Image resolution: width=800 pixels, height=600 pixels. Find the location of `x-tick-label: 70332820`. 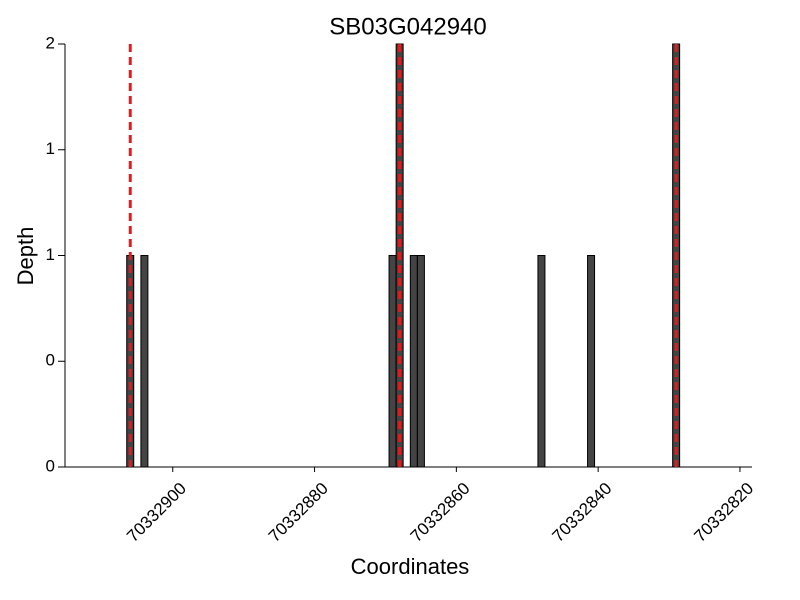

x-tick-label: 70332820 is located at coordinates (723, 512).